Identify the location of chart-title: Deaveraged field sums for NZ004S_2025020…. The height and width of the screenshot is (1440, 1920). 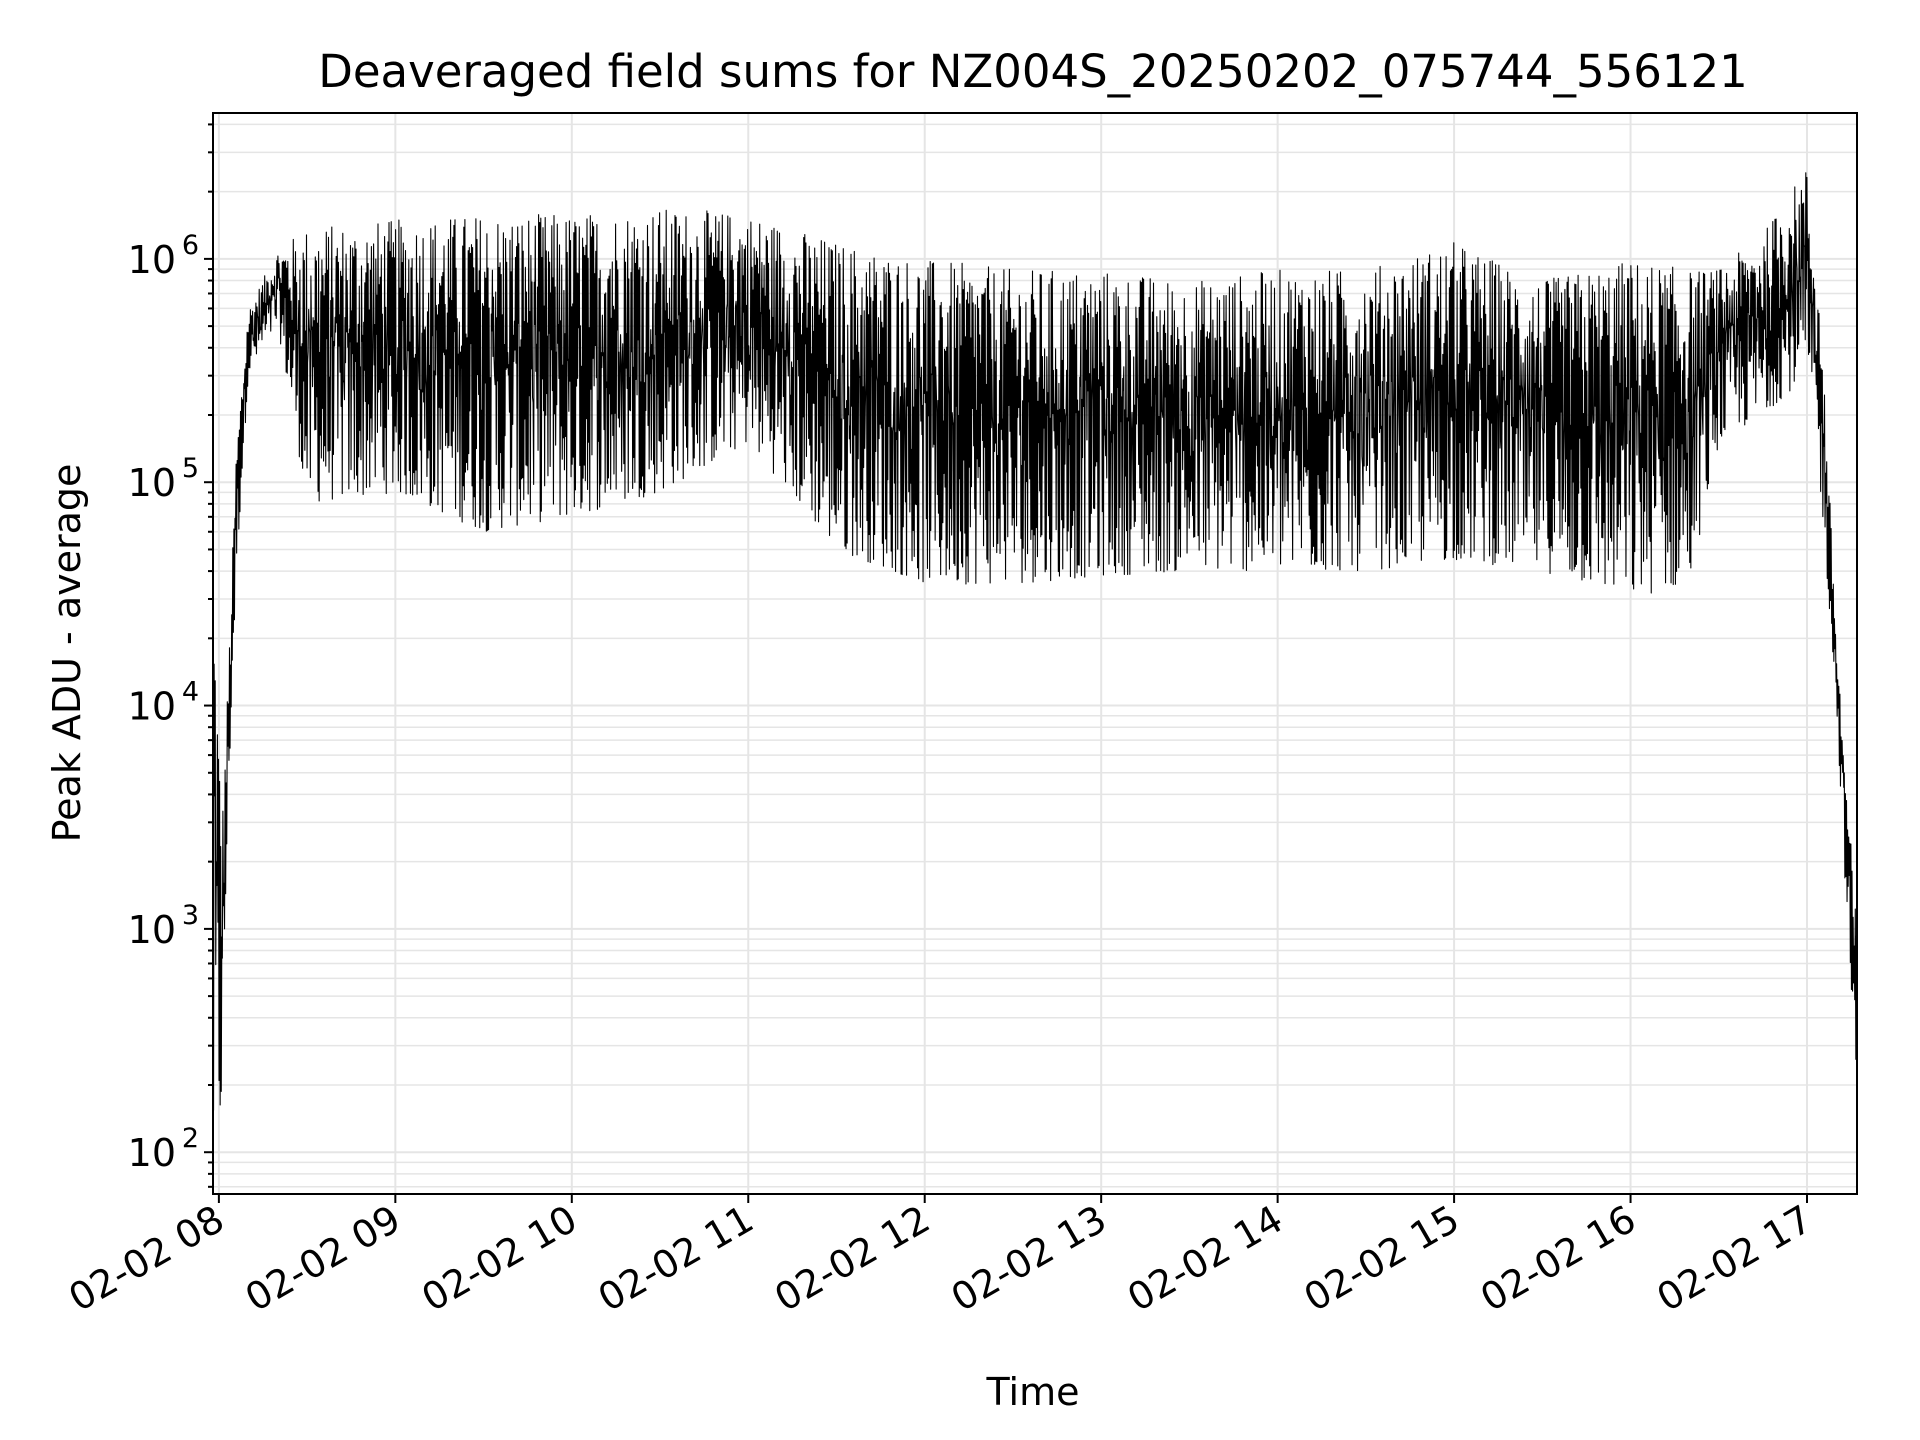
(1033, 71).